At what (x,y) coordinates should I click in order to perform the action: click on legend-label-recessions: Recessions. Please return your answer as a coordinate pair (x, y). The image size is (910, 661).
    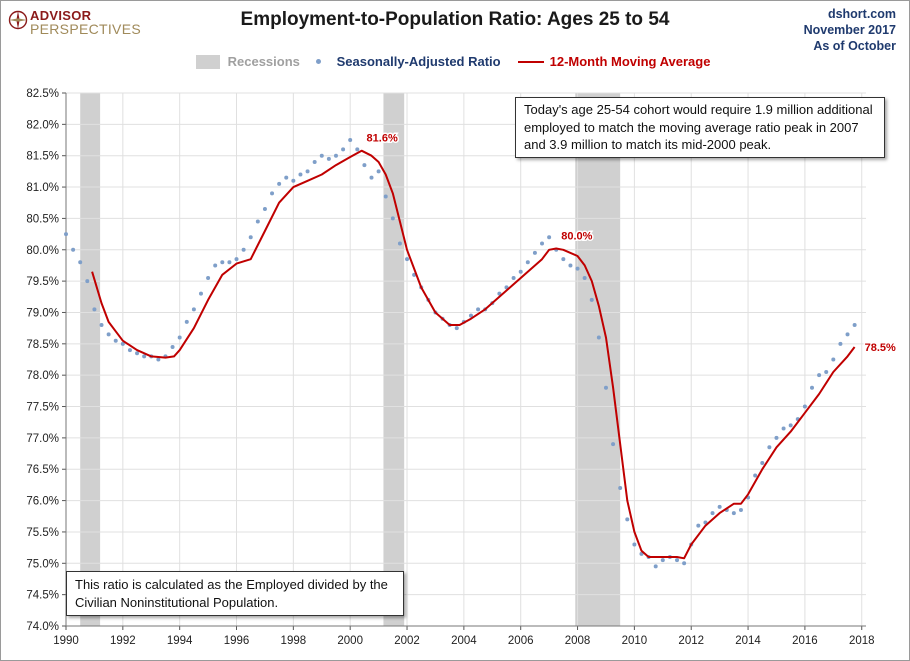
    Looking at the image, I should click on (263, 61).